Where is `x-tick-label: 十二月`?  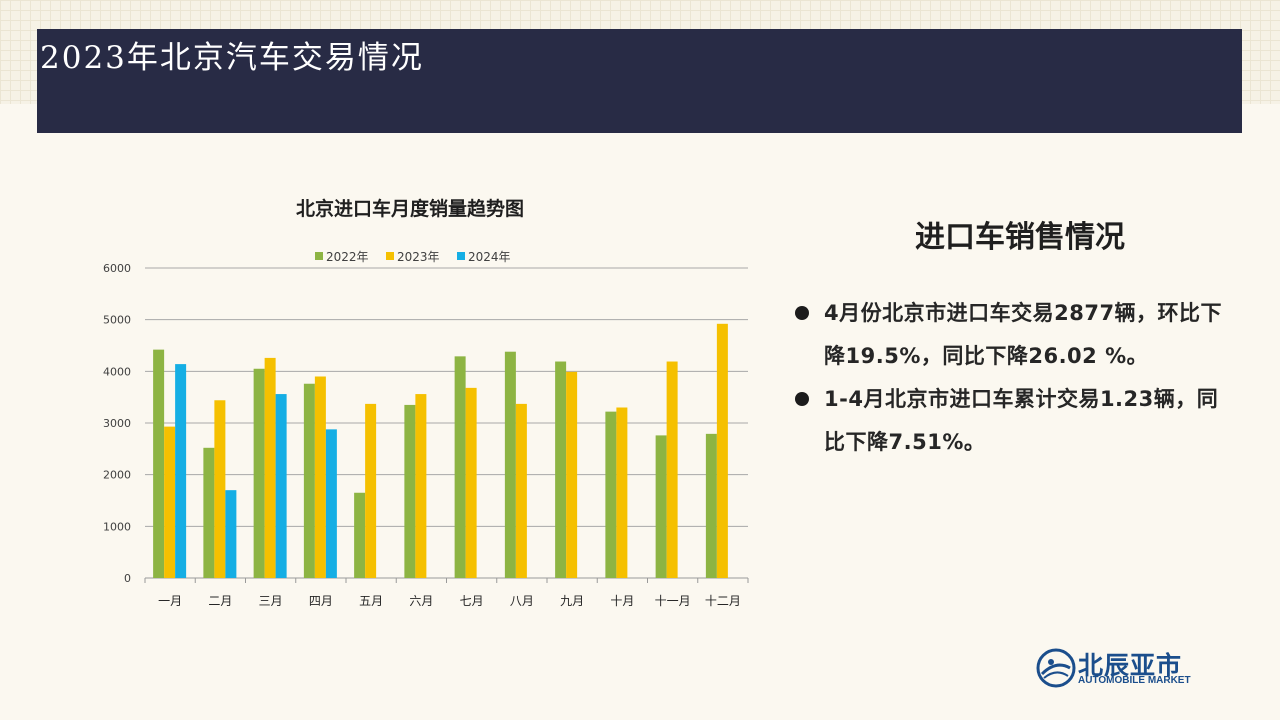
x-tick-label: 十二月 is located at coordinates (723, 601).